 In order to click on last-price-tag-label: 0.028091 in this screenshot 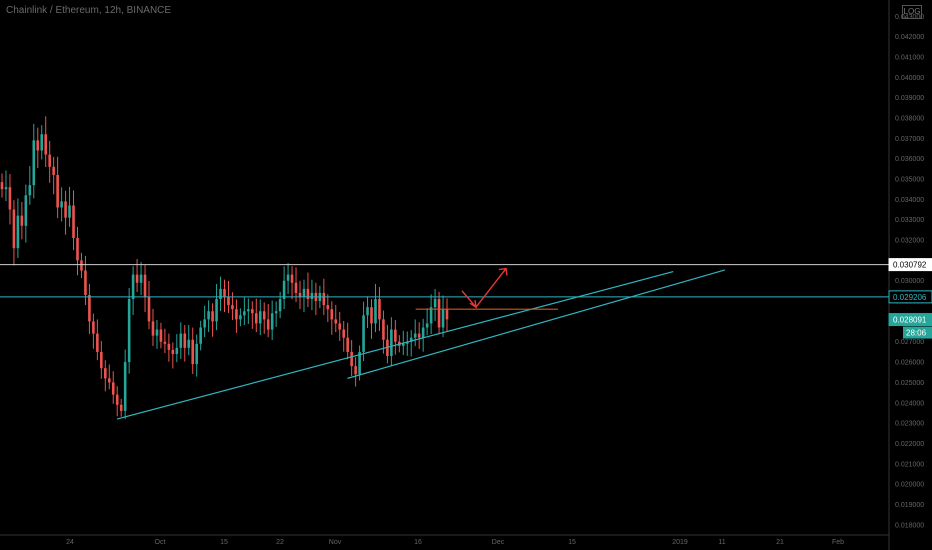, I will do `click(910, 320)`.